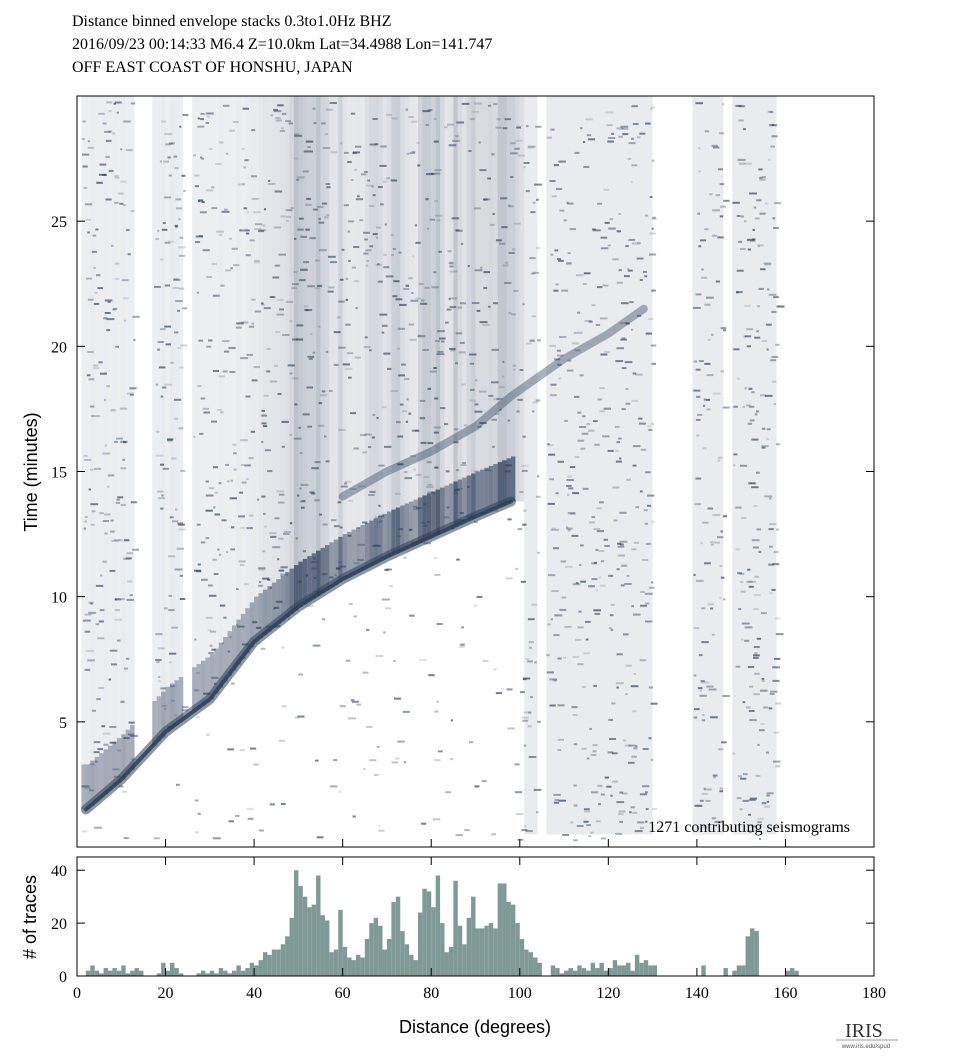  I want to click on contributing-seismograms-note: 1271 contributing seismograms, so click(749, 827).